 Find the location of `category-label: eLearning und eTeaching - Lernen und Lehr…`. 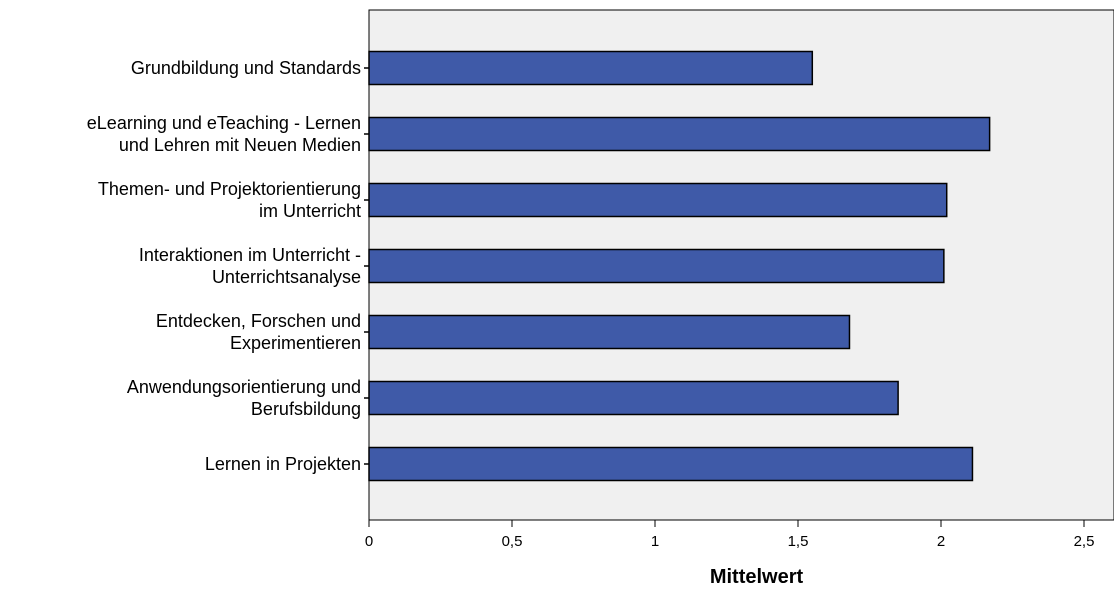

category-label: eLearning und eTeaching - Lernen und Lehr… is located at coordinates (224, 134).